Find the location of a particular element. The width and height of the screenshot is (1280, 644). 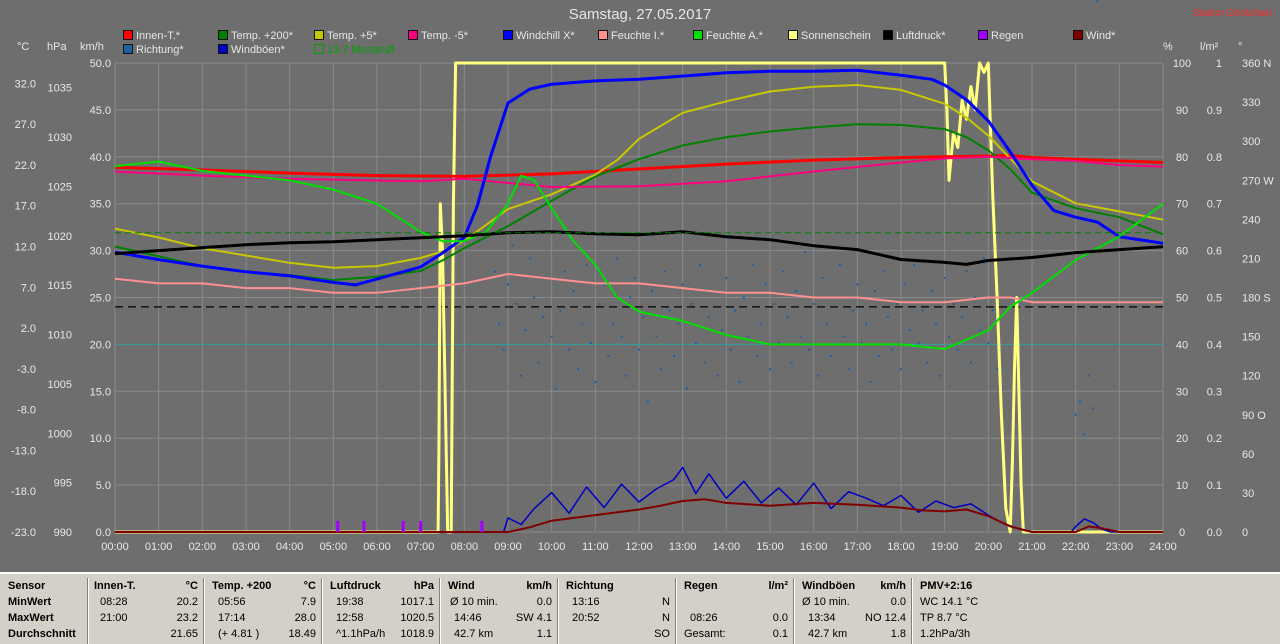

legend-label: Windböen* is located at coordinates (258, 50).